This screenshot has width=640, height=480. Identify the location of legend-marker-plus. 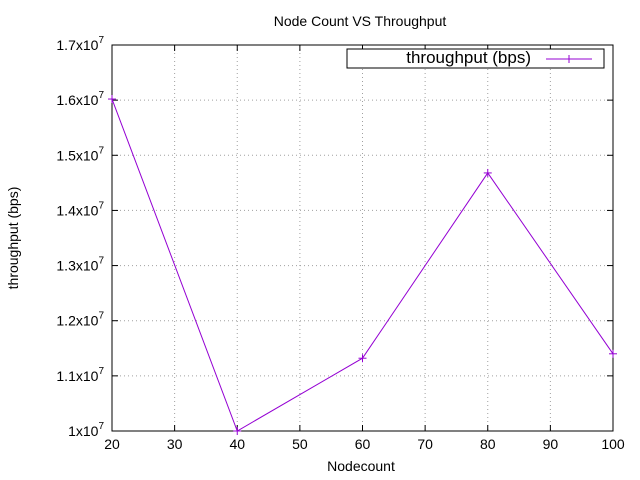
(569, 59).